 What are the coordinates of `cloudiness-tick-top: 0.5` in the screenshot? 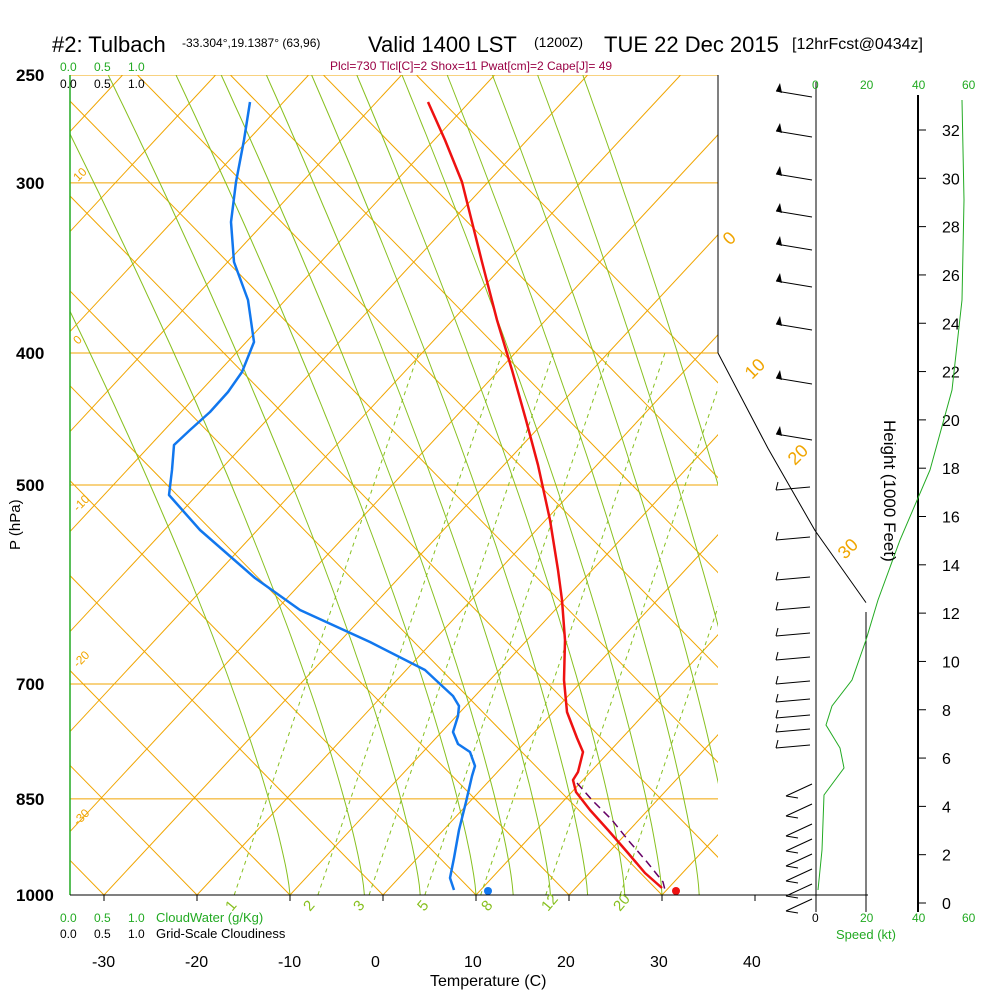 It's located at (102, 84).